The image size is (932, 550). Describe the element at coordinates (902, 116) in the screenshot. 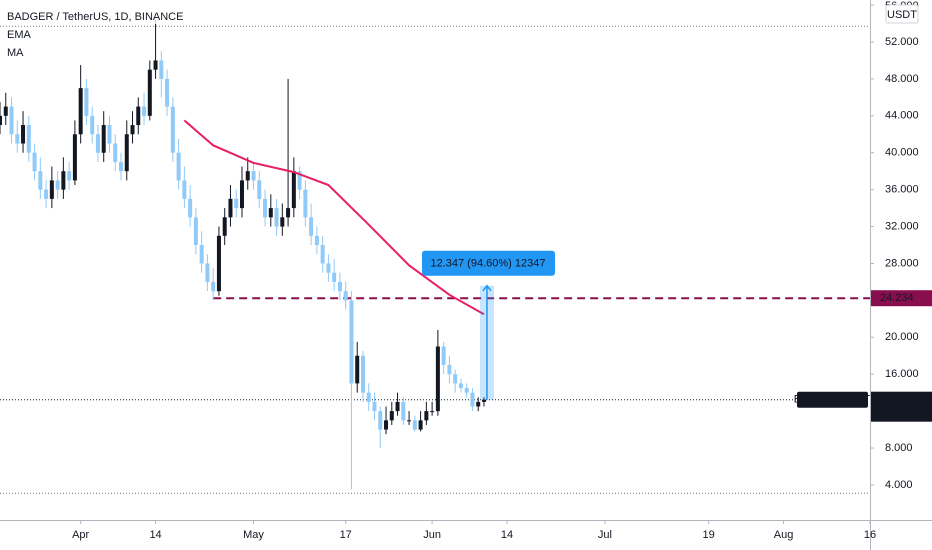

I see `y-tick-label: 44.000` at that location.